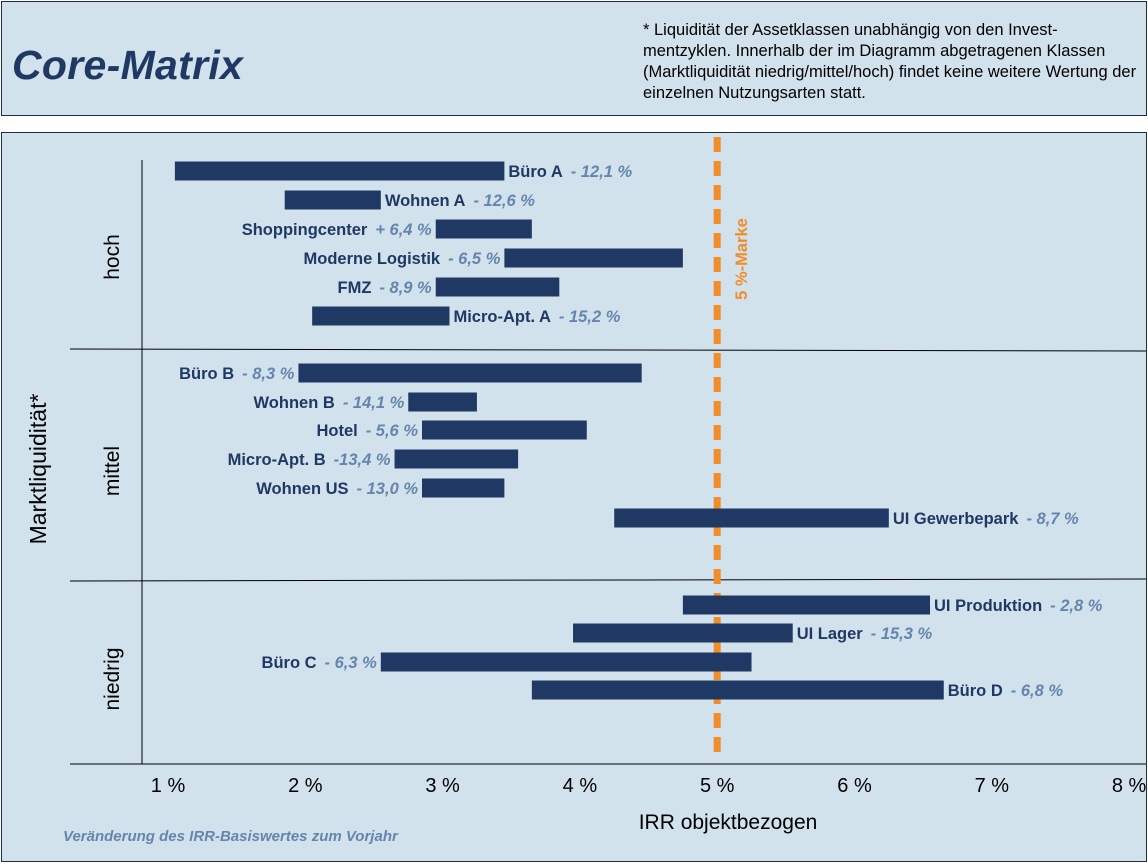 The width and height of the screenshot is (1148, 864). Describe the element at coordinates (1129, 786) in the screenshot. I see `x-tick-label: 8 %` at that location.